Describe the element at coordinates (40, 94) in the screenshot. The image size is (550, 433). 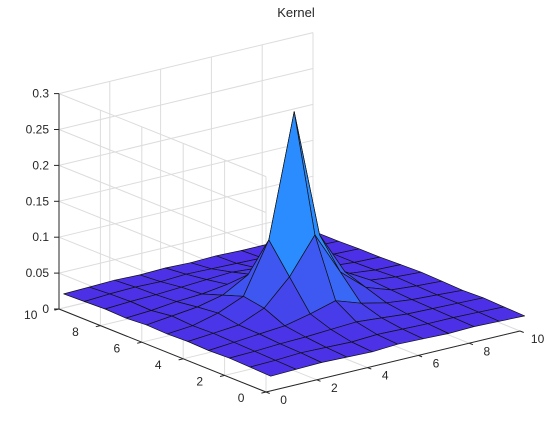
I see `z-tick-label: 0.3` at that location.